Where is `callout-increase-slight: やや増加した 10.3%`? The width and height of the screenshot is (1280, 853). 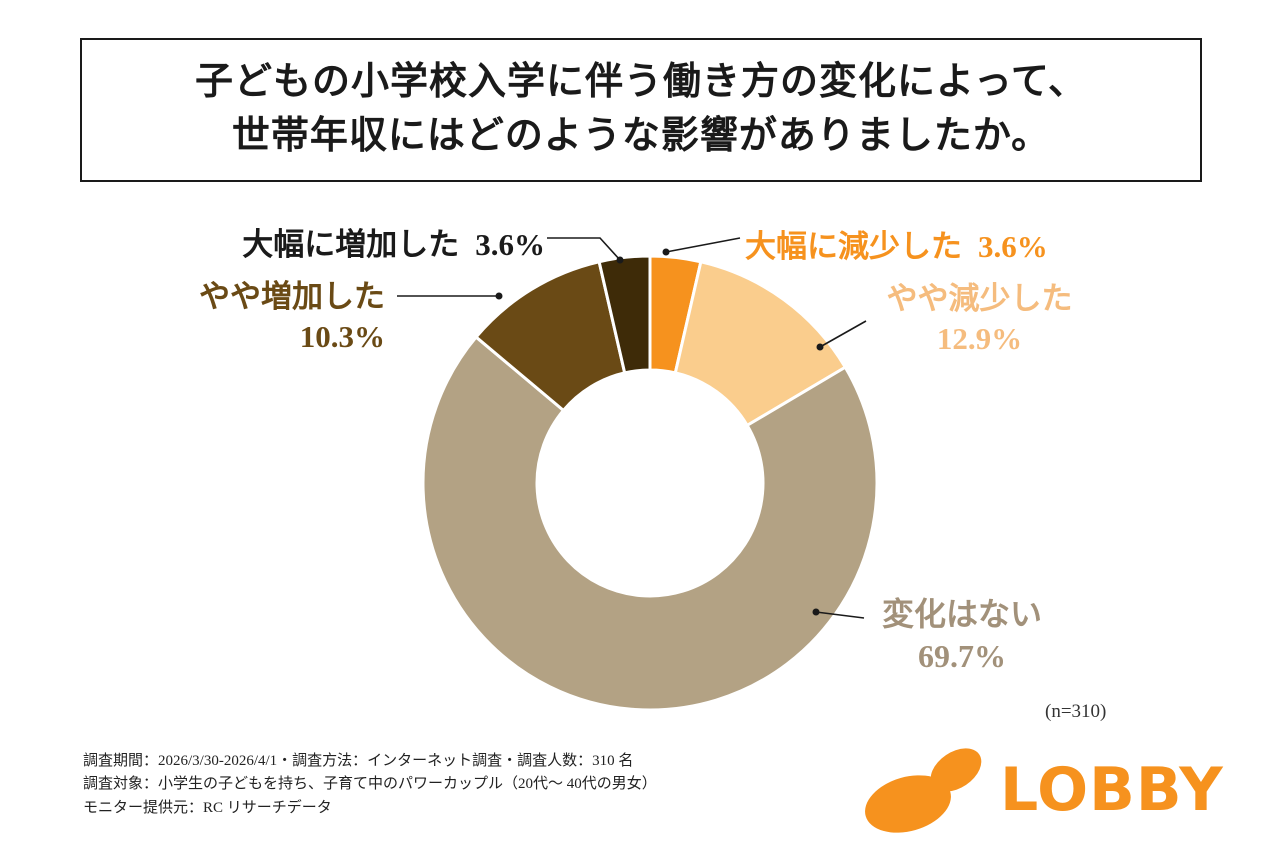 callout-increase-slight: やや増加した 10.3% is located at coordinates (262, 317).